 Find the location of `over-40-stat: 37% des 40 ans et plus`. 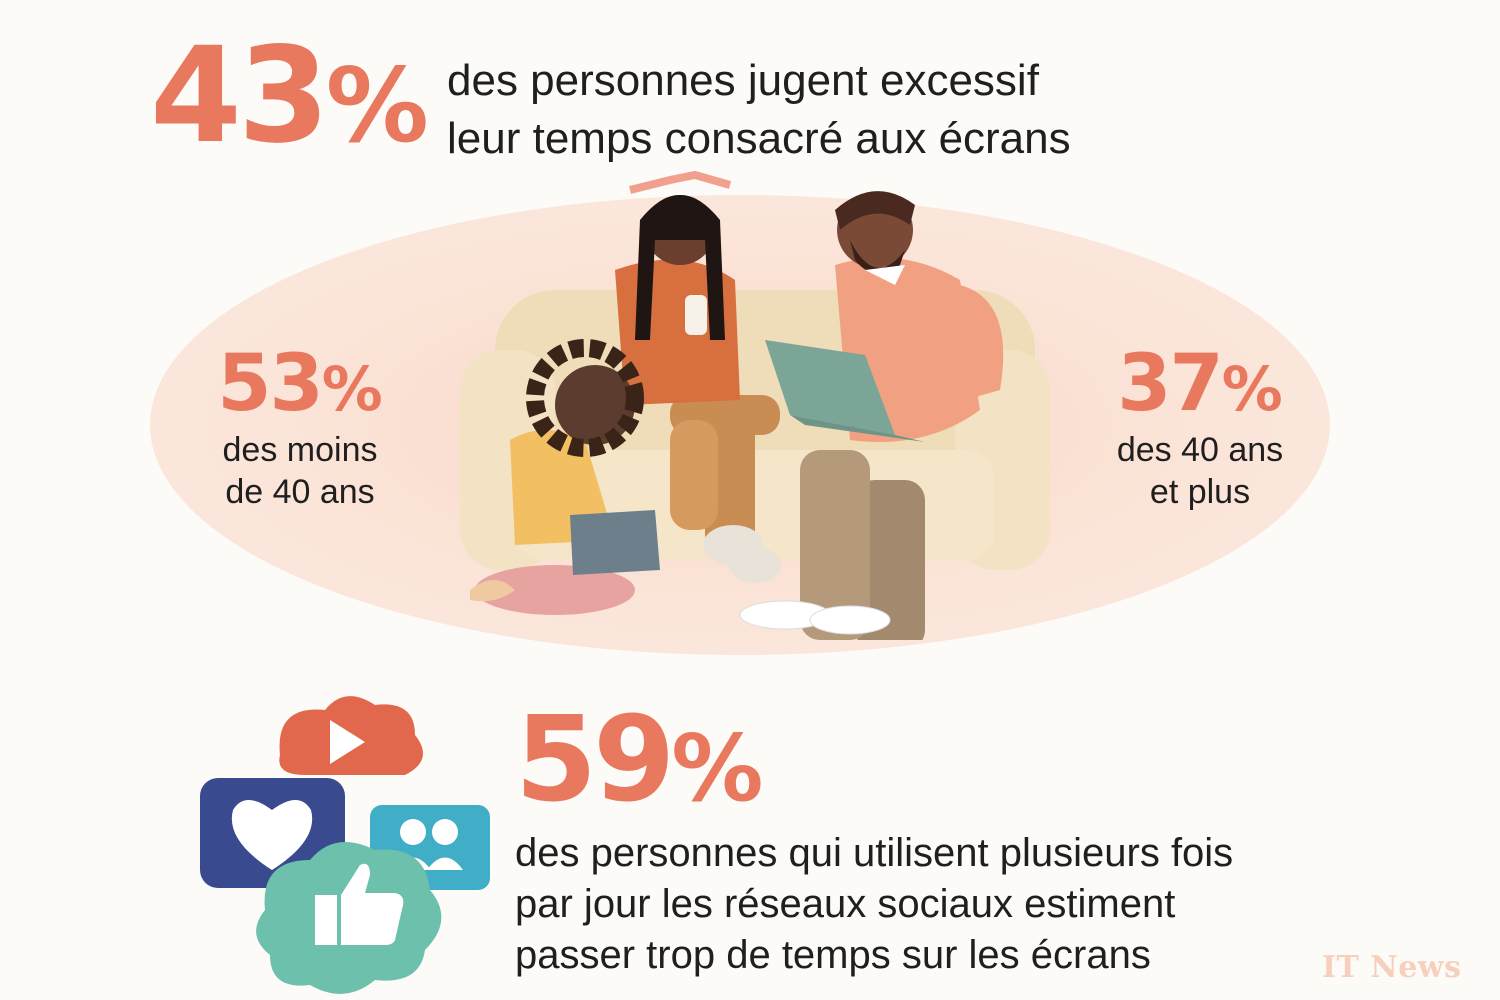

over-40-stat: 37% des 40 ans et plus is located at coordinates (1200, 429).